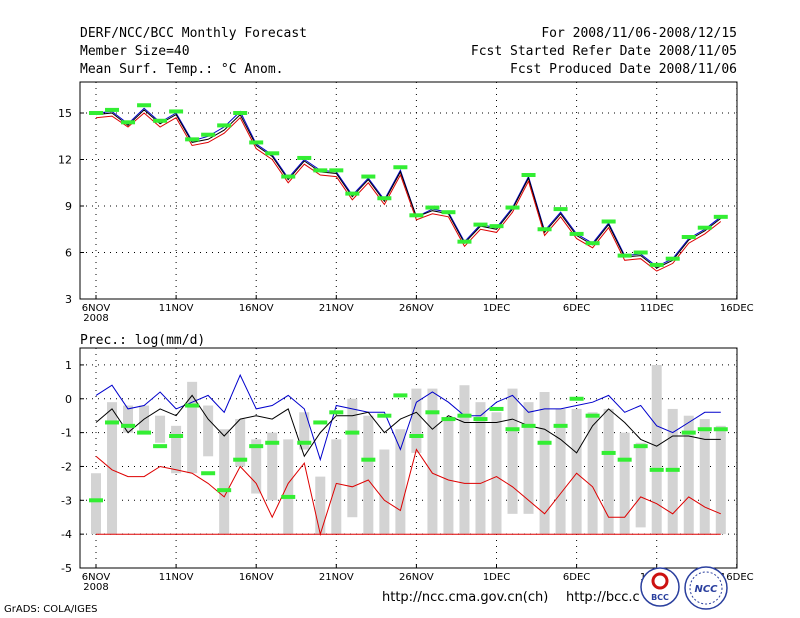 Image resolution: width=800 pixels, height=618 pixels. What do you see at coordinates (408, 417) in the screenshot?
I see `series-line-max` at bounding box center [408, 417].